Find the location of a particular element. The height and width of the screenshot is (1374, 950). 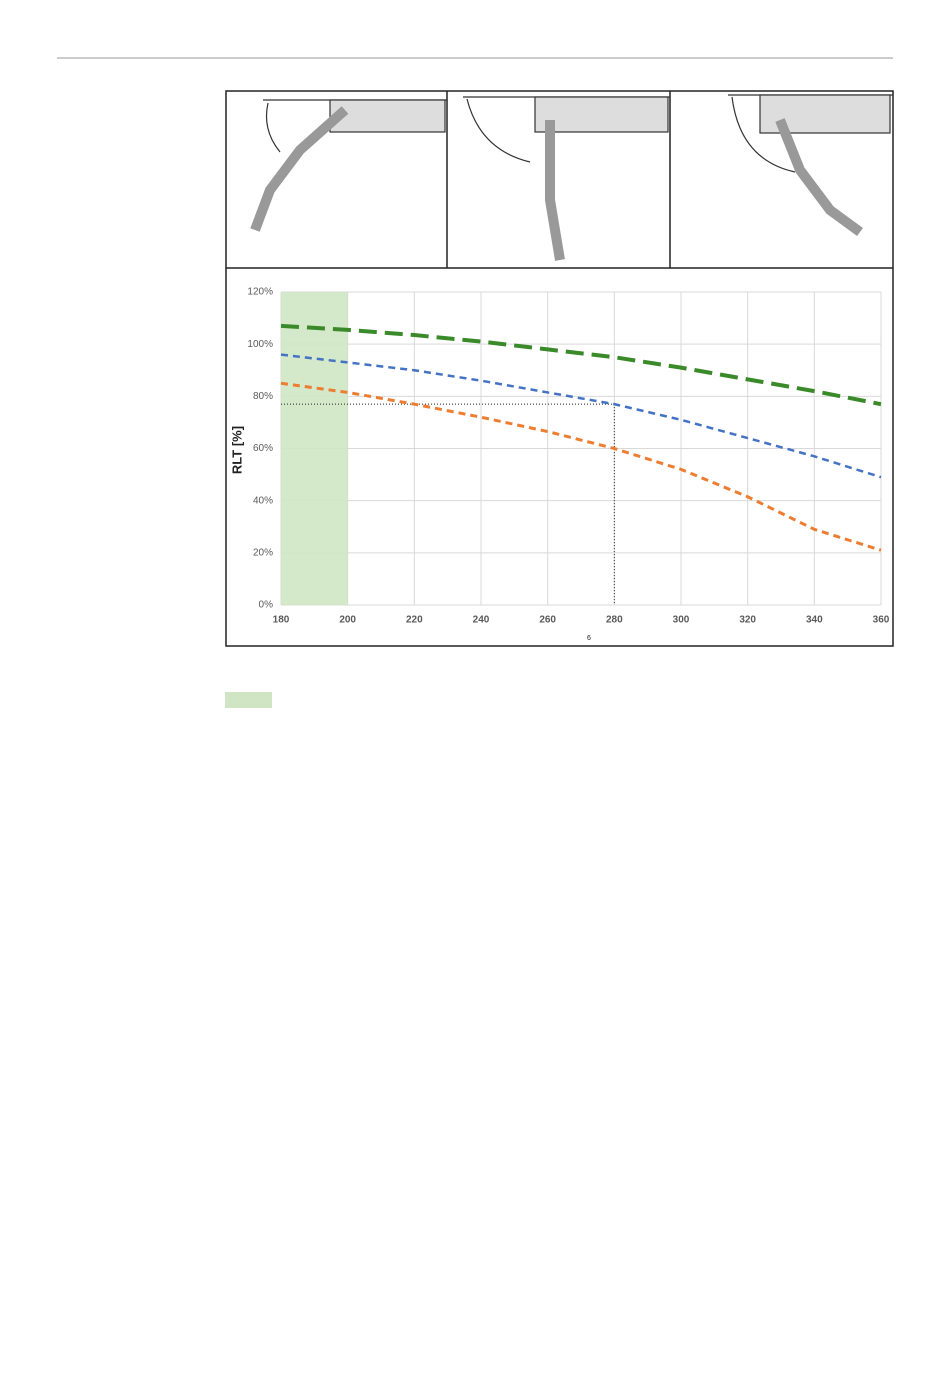

x-tick-label: 280 is located at coordinates (614, 620).